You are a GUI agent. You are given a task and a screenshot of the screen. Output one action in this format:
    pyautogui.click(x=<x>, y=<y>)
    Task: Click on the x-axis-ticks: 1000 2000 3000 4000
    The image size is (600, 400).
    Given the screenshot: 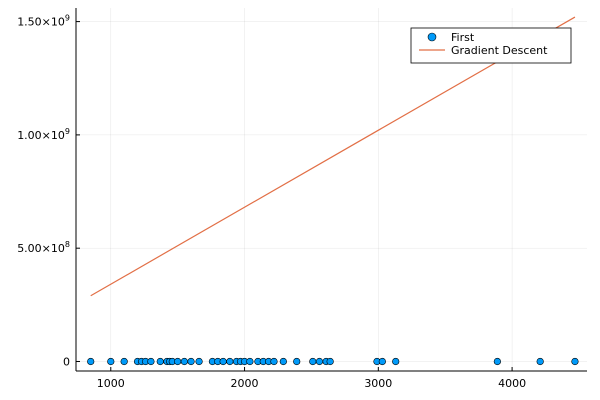 What is the action you would take?
    pyautogui.click(x=311, y=378)
    